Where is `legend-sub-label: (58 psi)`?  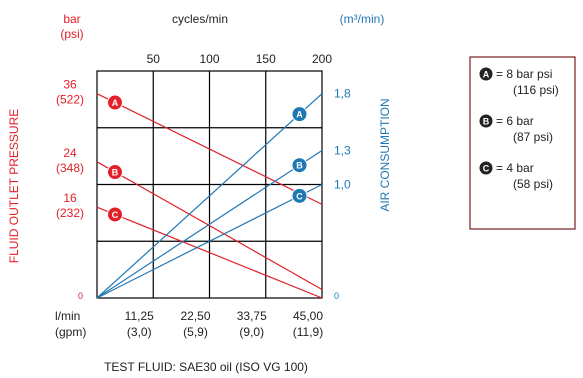
legend-sub-label: (58 psi) is located at coordinates (533, 184).